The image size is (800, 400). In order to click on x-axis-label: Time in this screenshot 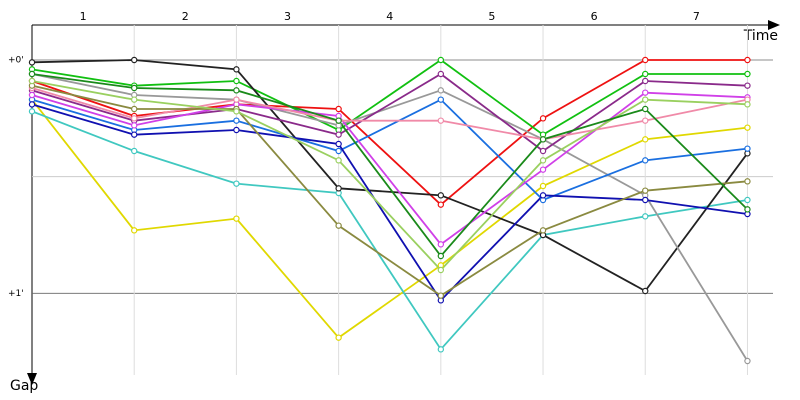, I will do `click(760, 36)`.